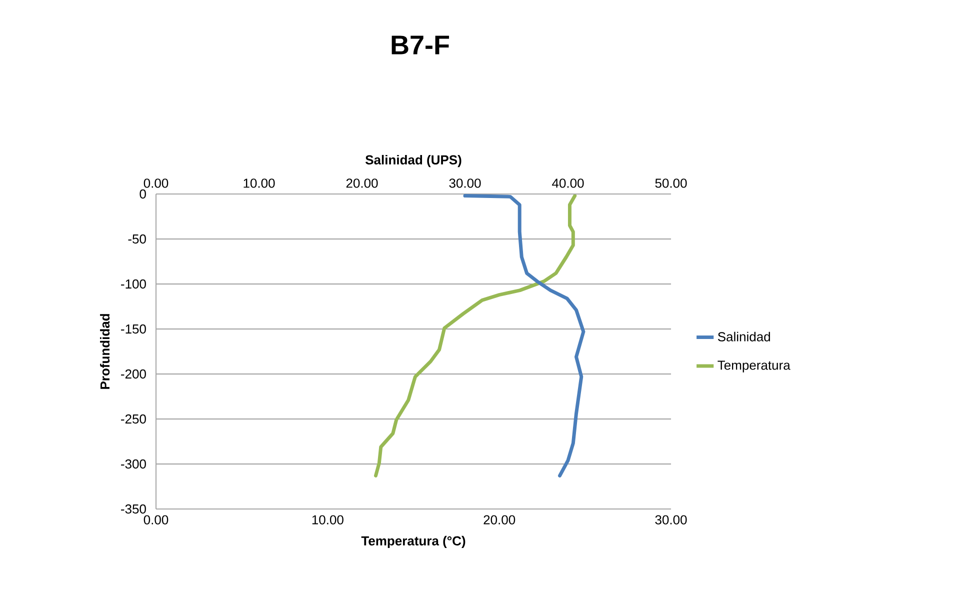  I want to click on legend-label: Temperatura, so click(754, 366).